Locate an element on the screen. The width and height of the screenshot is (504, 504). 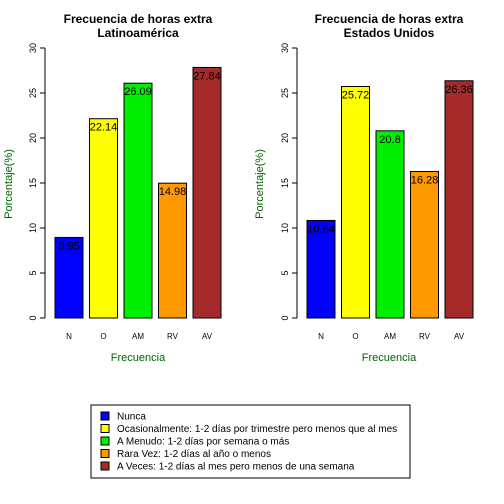
legend-label: Nunca is located at coordinates (131, 417).